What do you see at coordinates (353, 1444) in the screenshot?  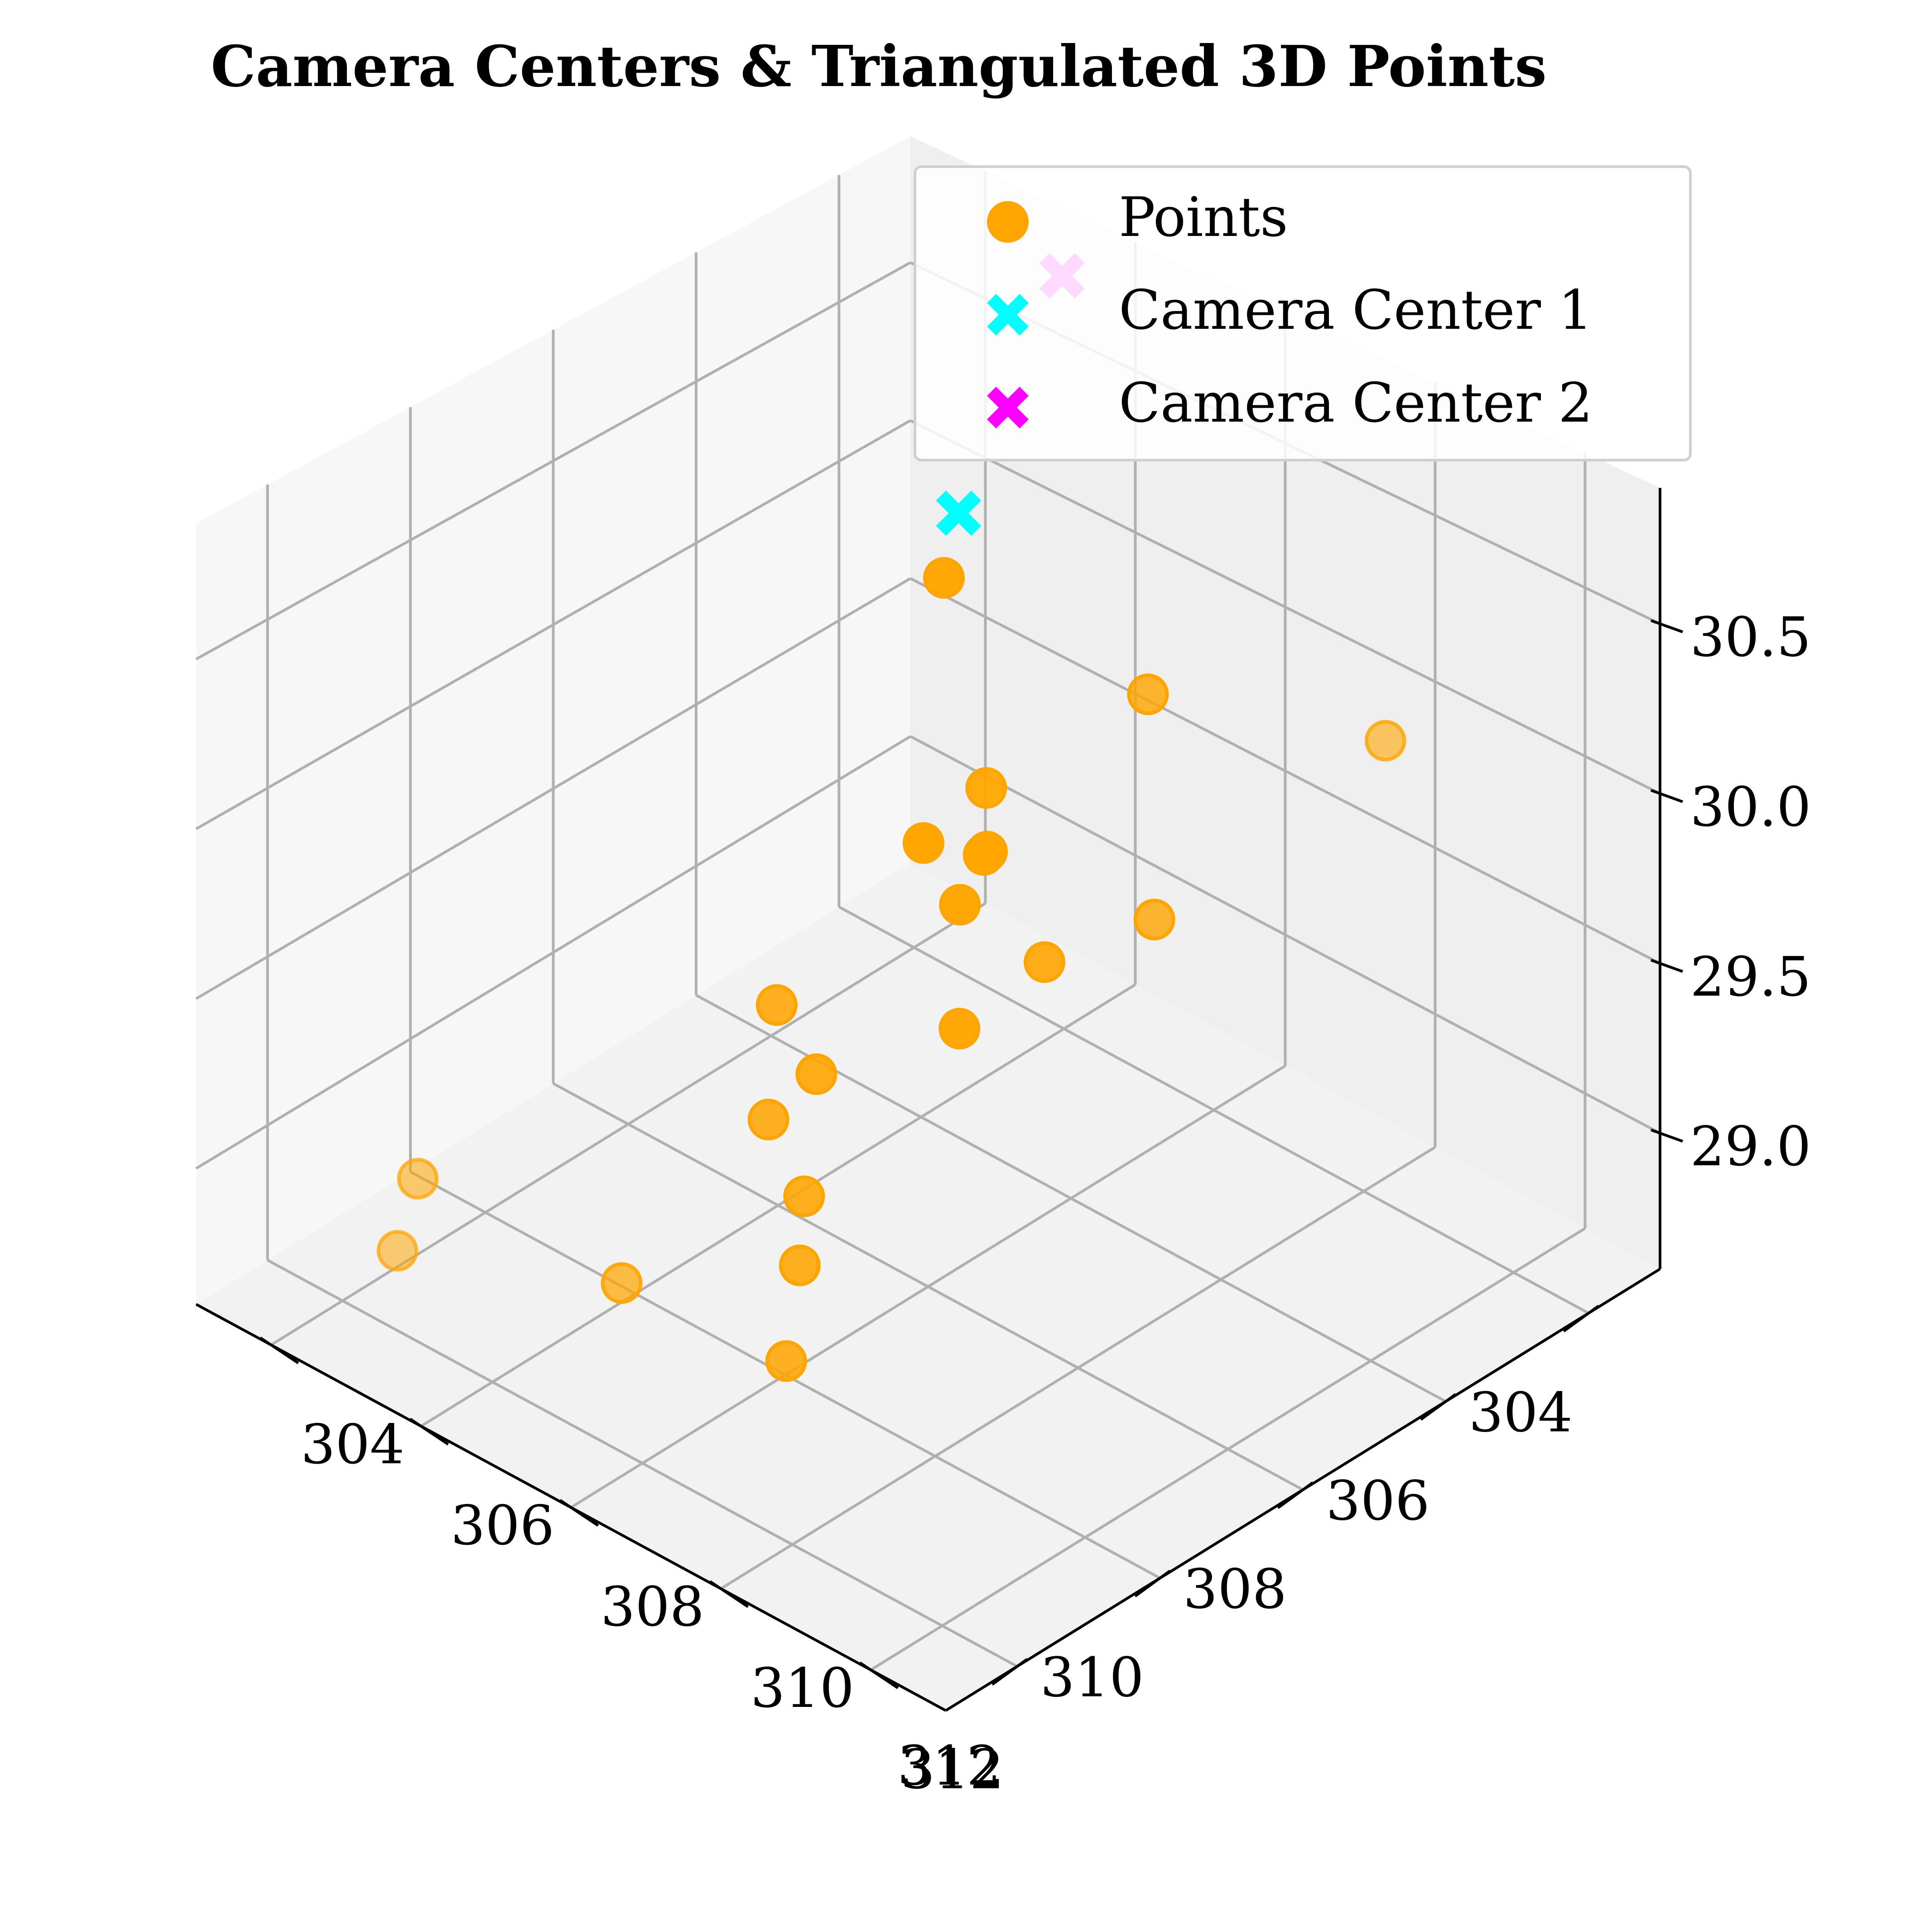 I see `y-tick-label: 304` at bounding box center [353, 1444].